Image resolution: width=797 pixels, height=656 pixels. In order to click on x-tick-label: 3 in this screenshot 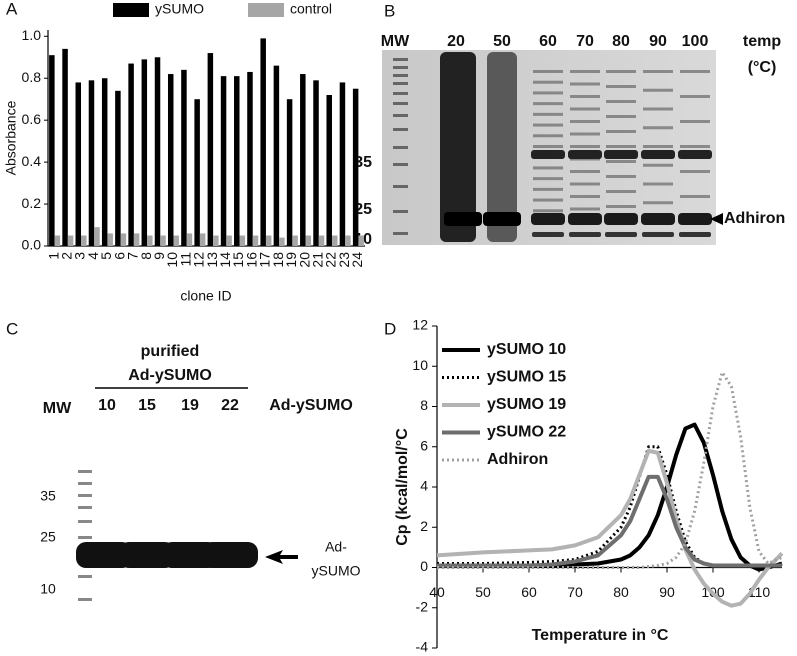, I will do `click(80, 256)`.